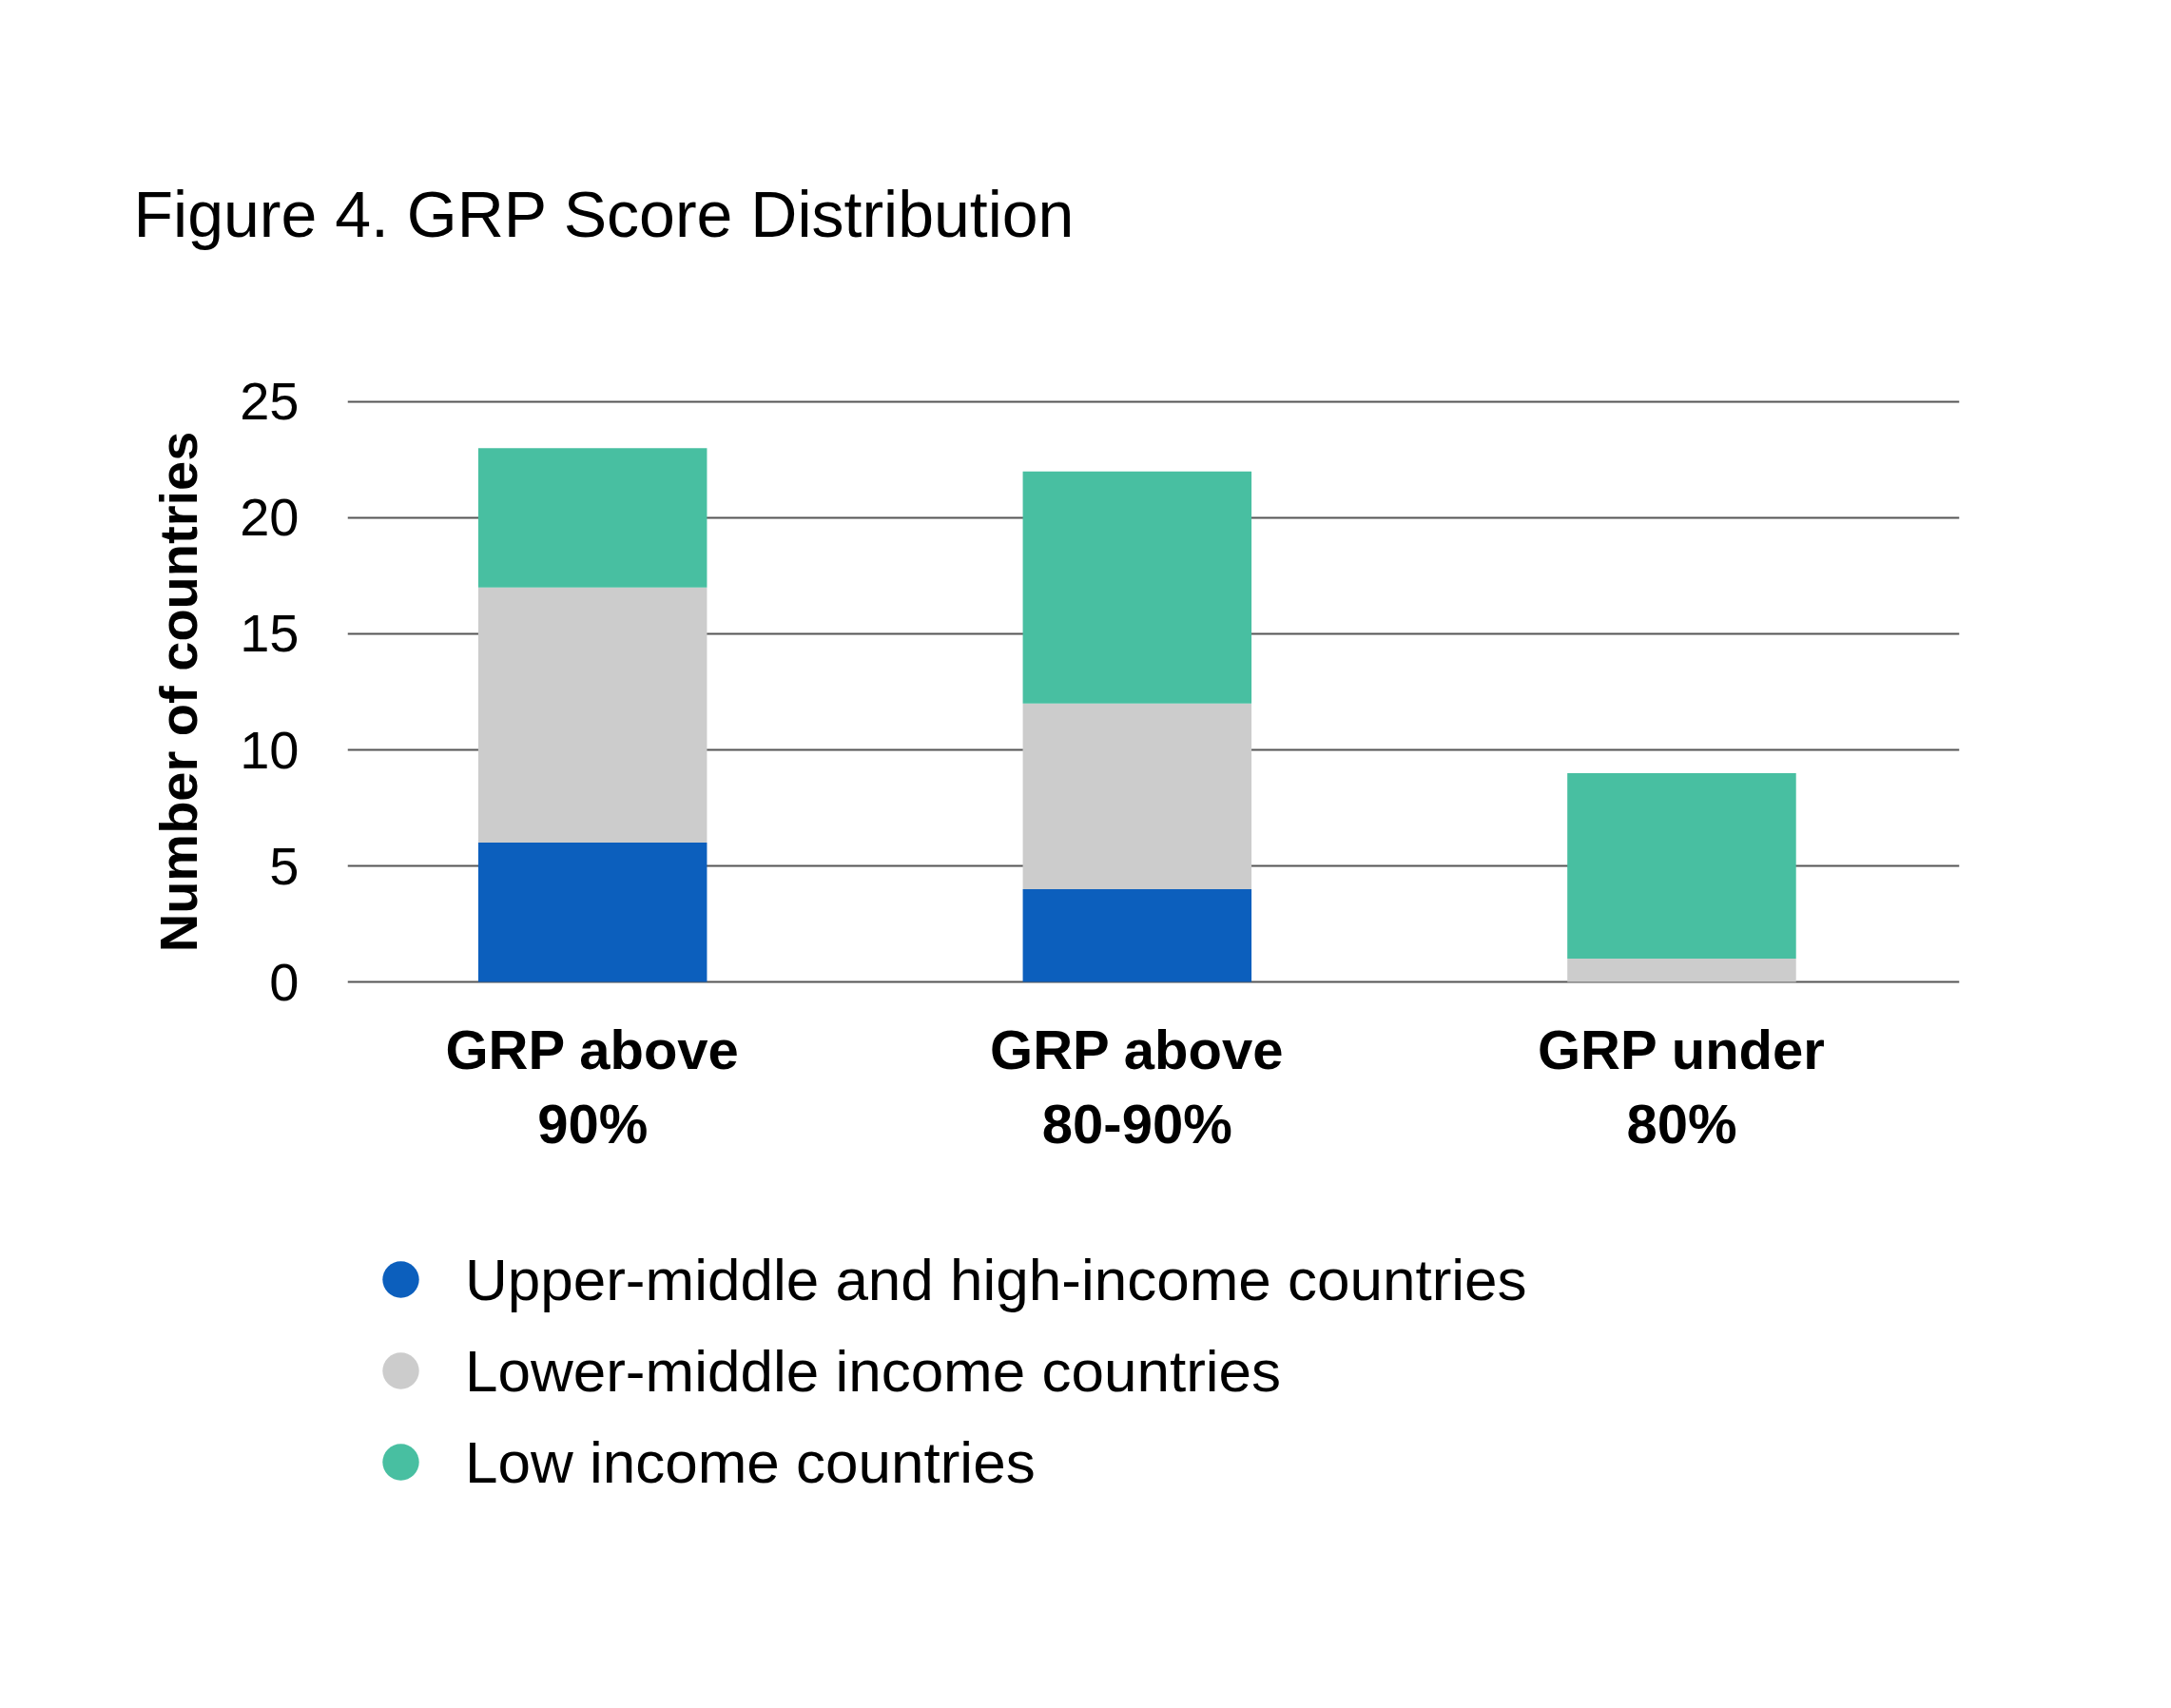  What do you see at coordinates (873, 1370) in the screenshot?
I see `legend-label: Lower-middle income countries` at bounding box center [873, 1370].